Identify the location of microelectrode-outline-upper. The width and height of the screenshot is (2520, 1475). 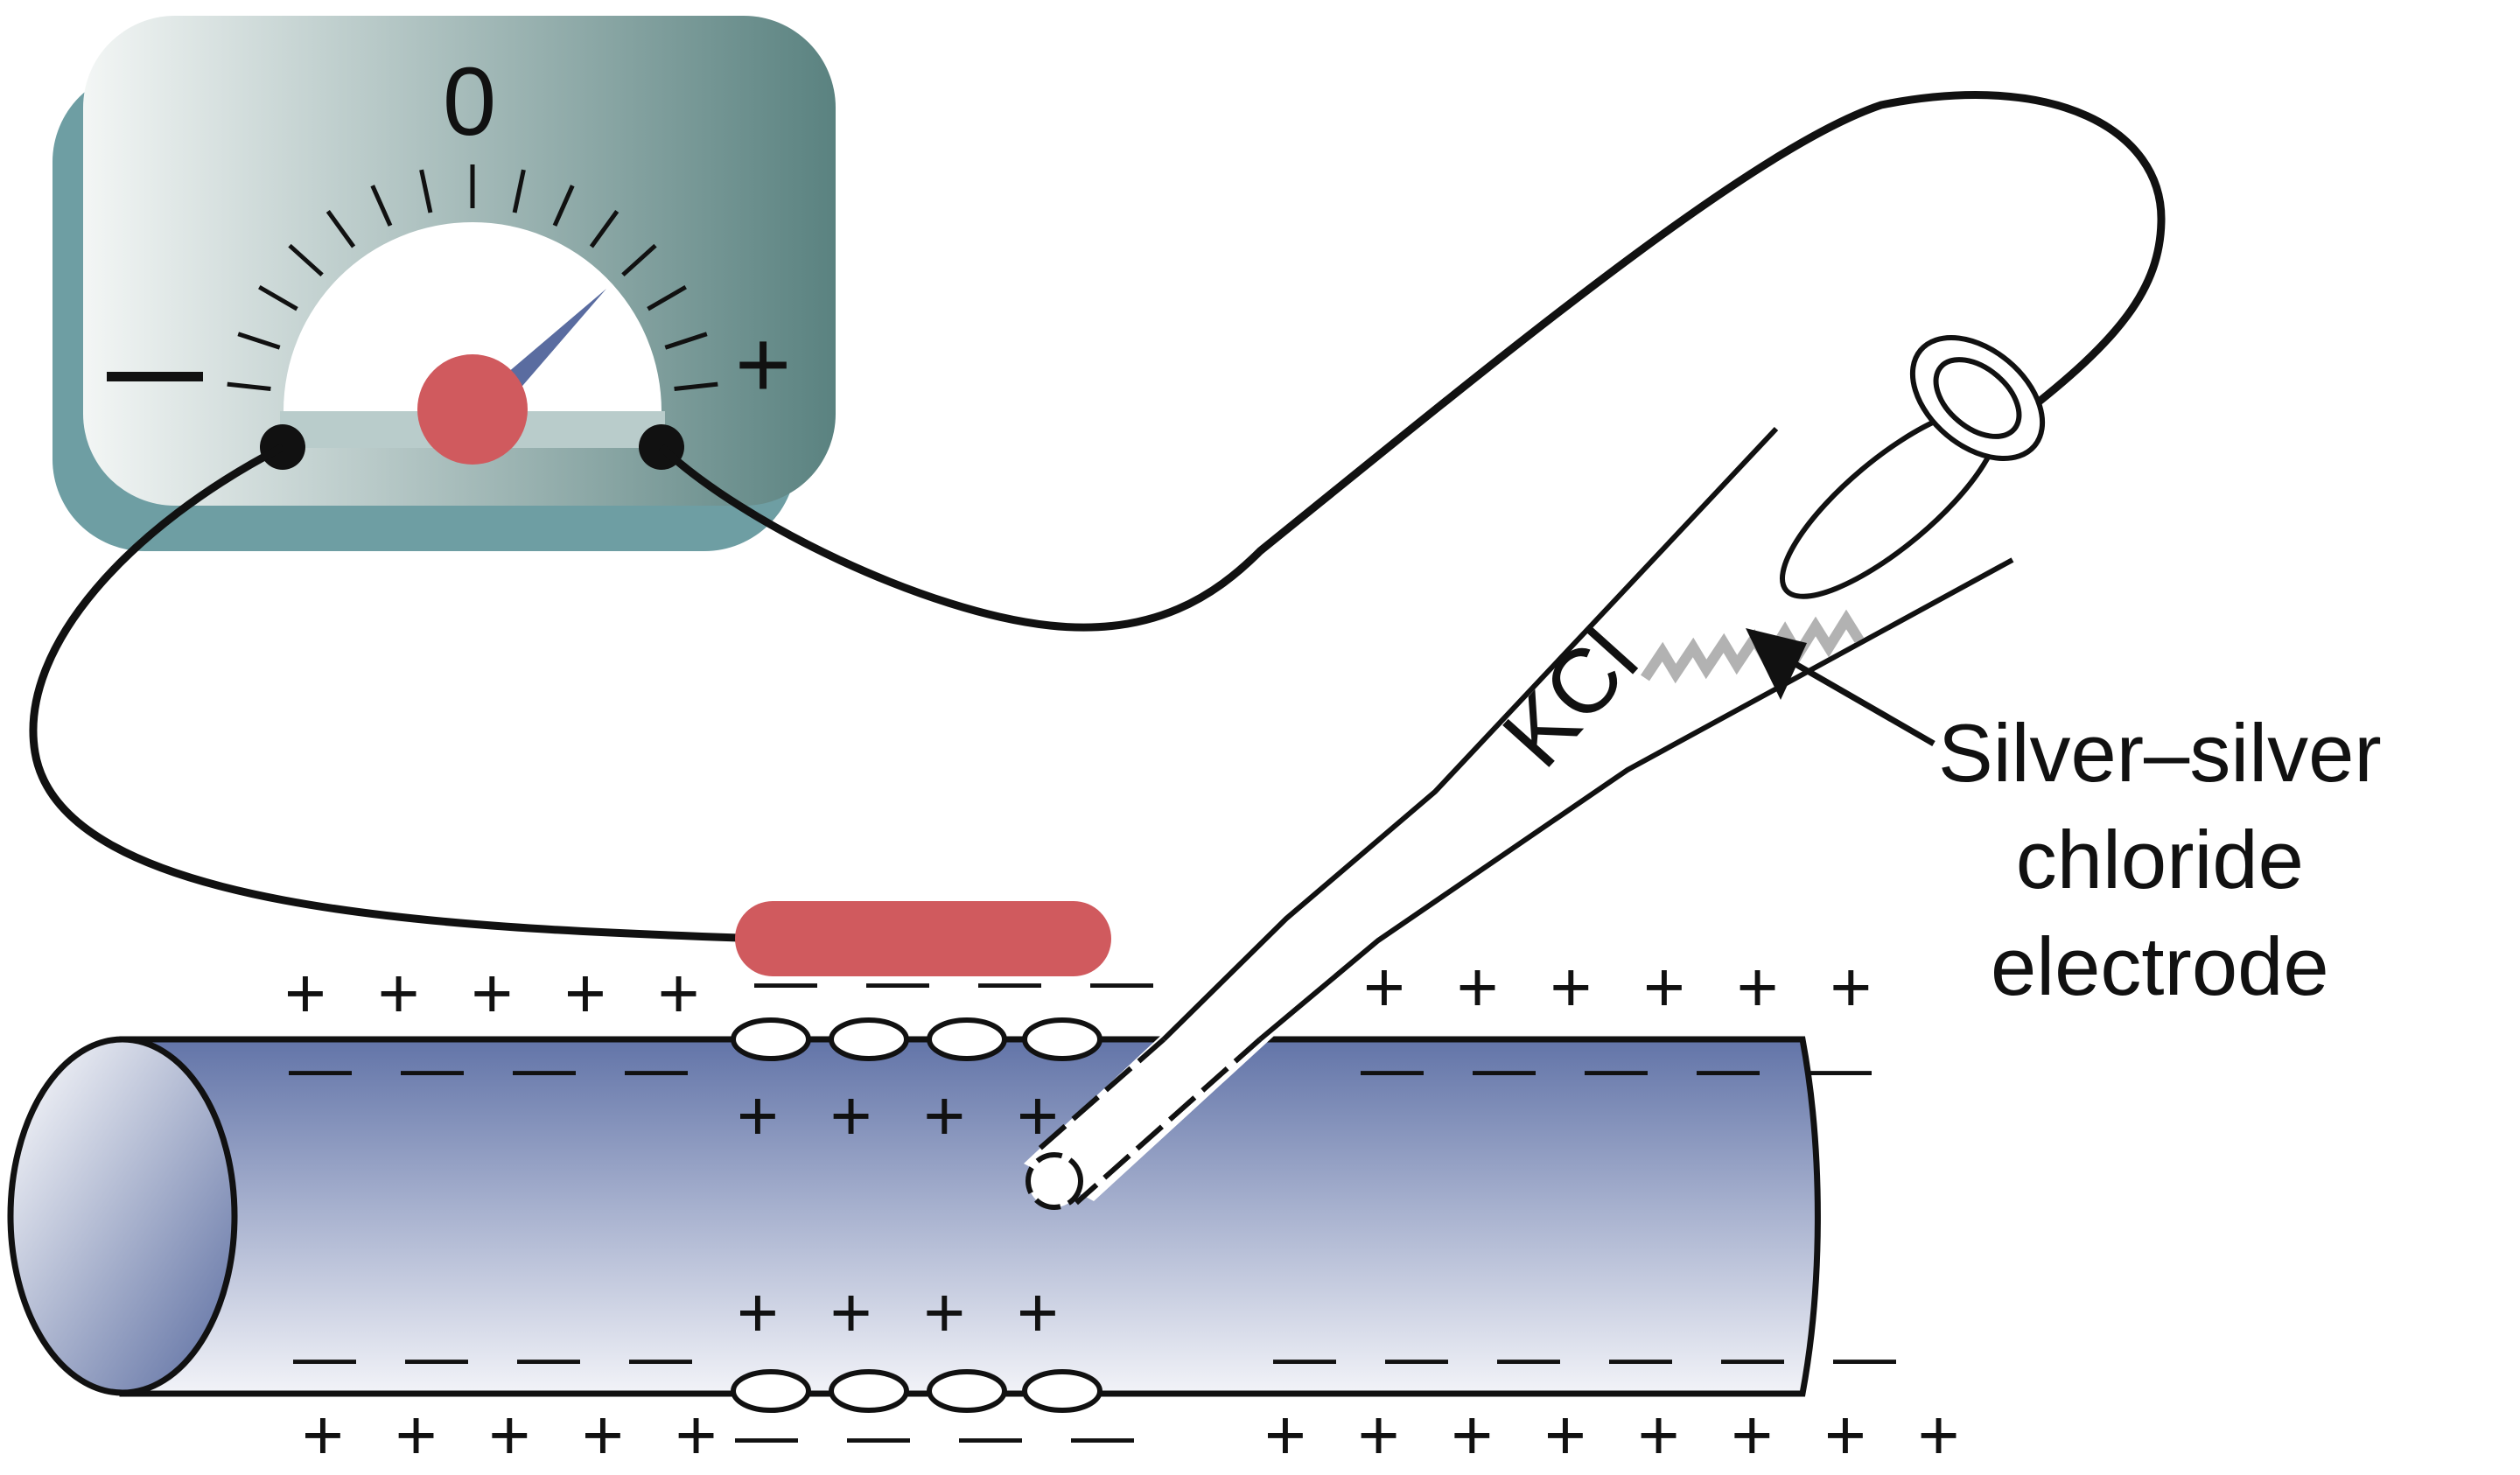
(1470, 734).